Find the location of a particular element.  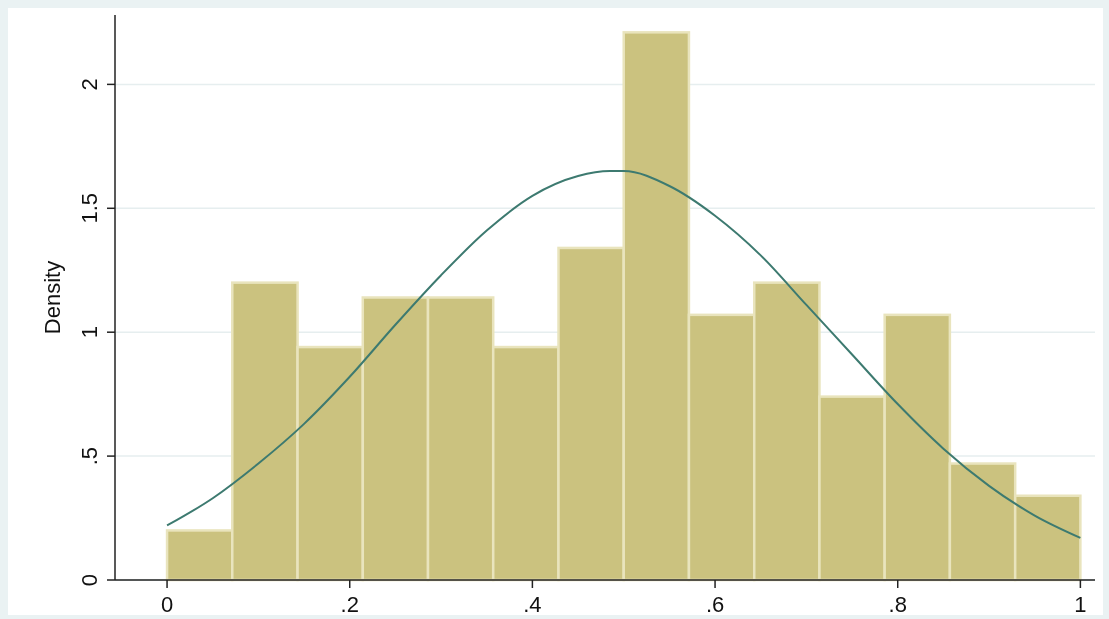

y-tick-label: 1.5 is located at coordinates (89, 208).